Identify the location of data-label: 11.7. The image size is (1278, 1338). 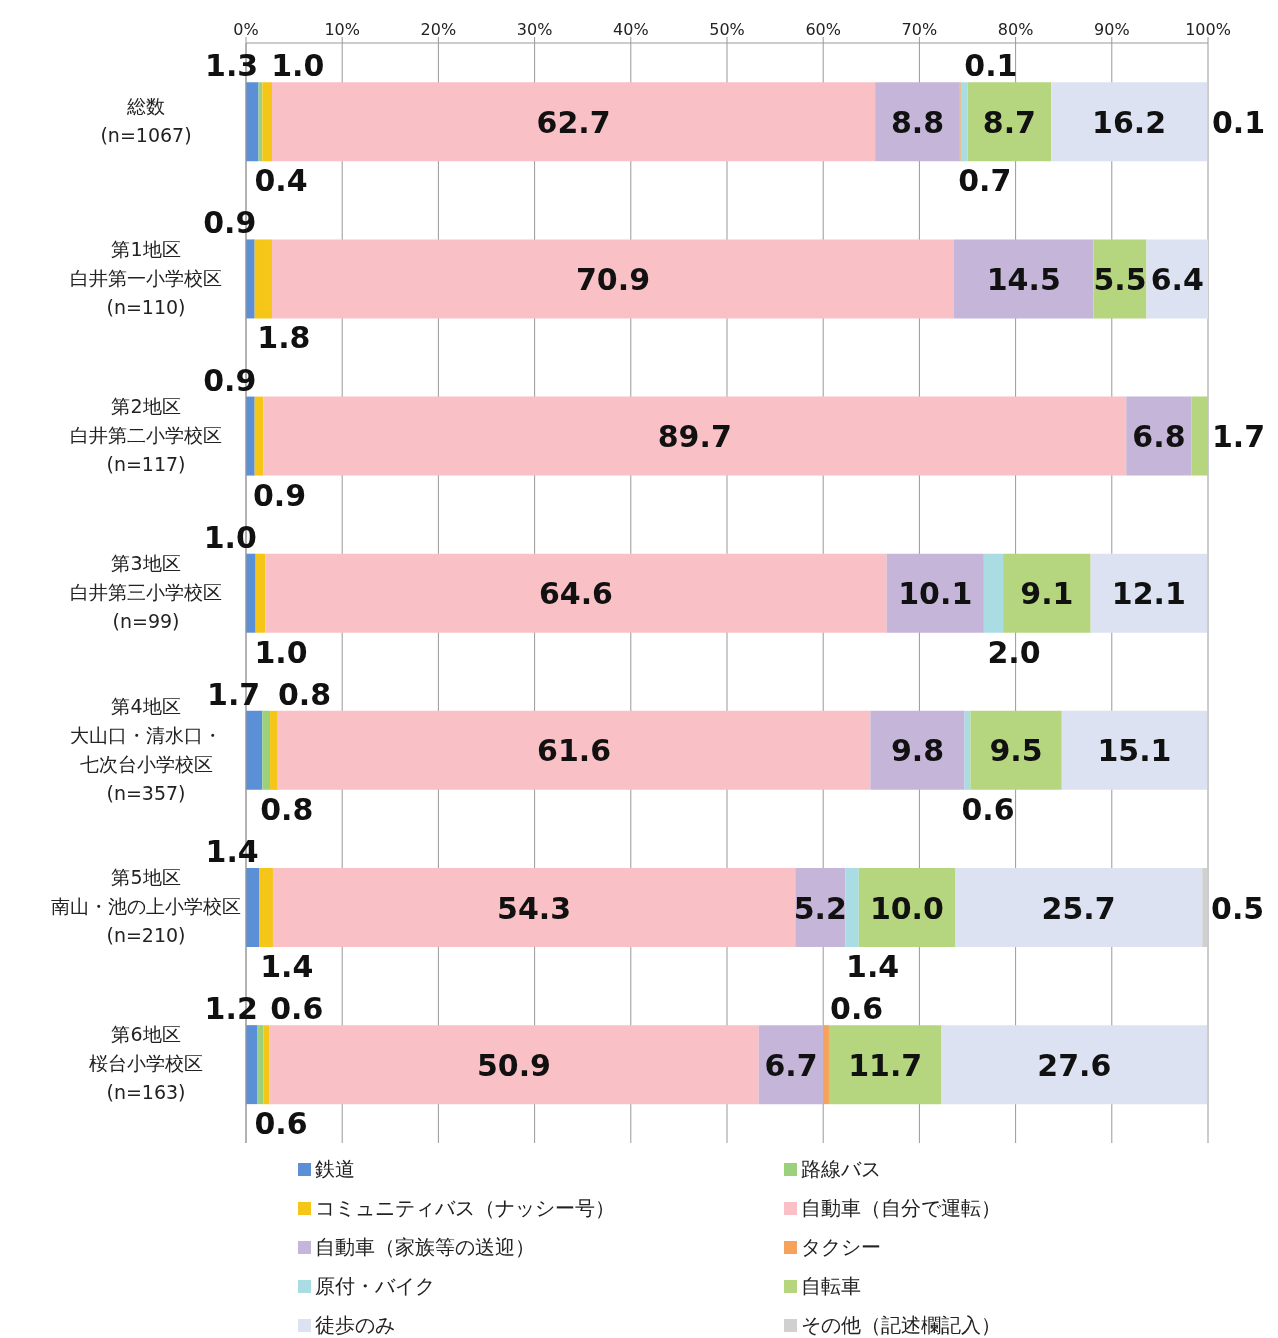
(885, 1065).